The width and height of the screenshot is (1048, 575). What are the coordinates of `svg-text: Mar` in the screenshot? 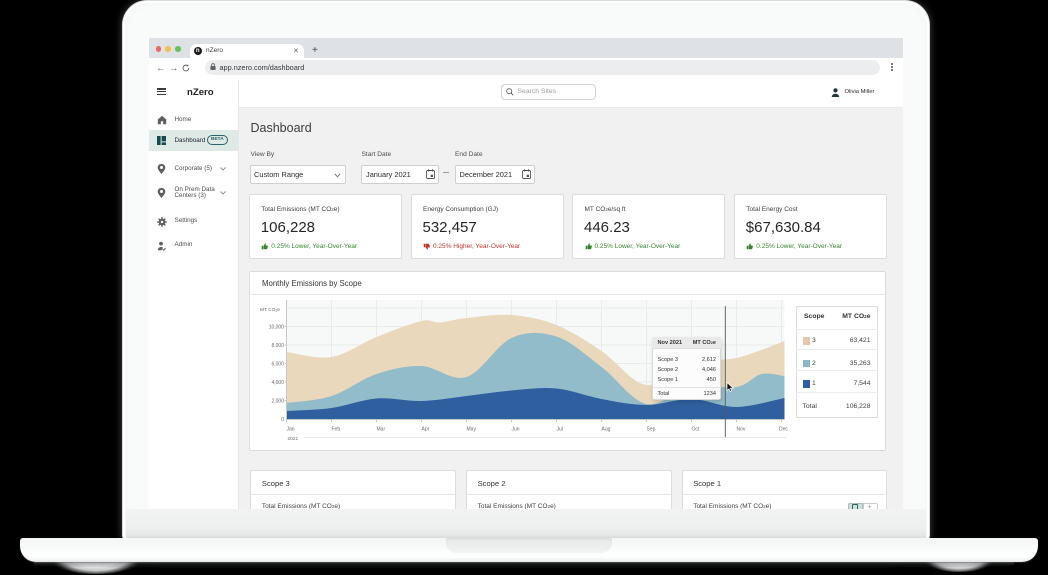 It's located at (381, 430).